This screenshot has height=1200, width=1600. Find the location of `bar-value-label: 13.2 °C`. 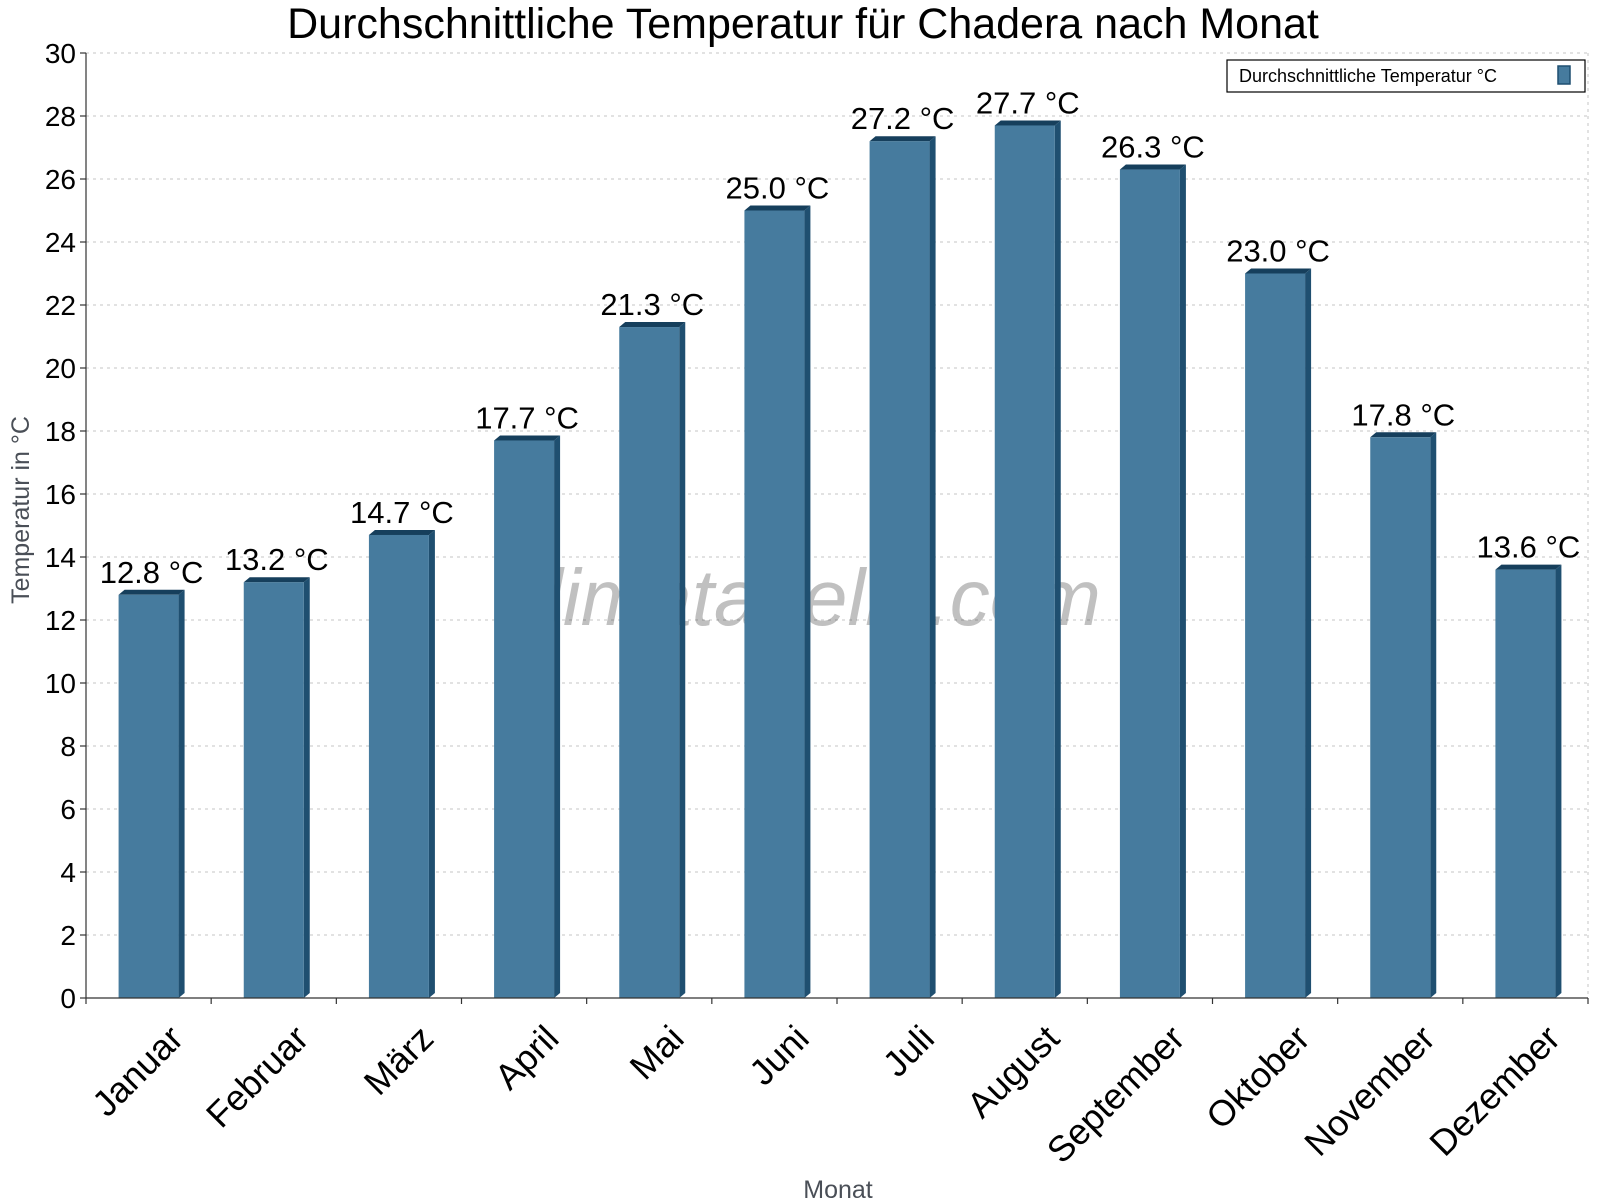

bar-value-label: 13.2 °C is located at coordinates (277, 559).